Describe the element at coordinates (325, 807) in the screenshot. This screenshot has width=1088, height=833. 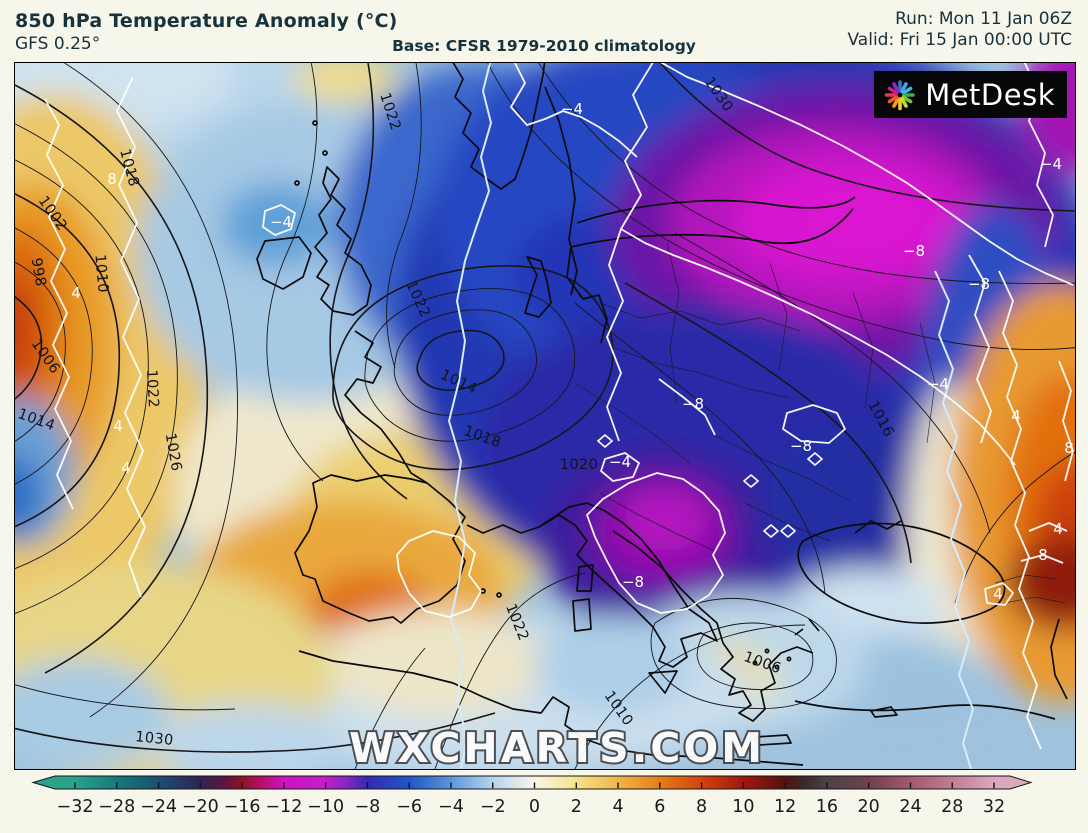
I see `svg-text: −10` at that location.